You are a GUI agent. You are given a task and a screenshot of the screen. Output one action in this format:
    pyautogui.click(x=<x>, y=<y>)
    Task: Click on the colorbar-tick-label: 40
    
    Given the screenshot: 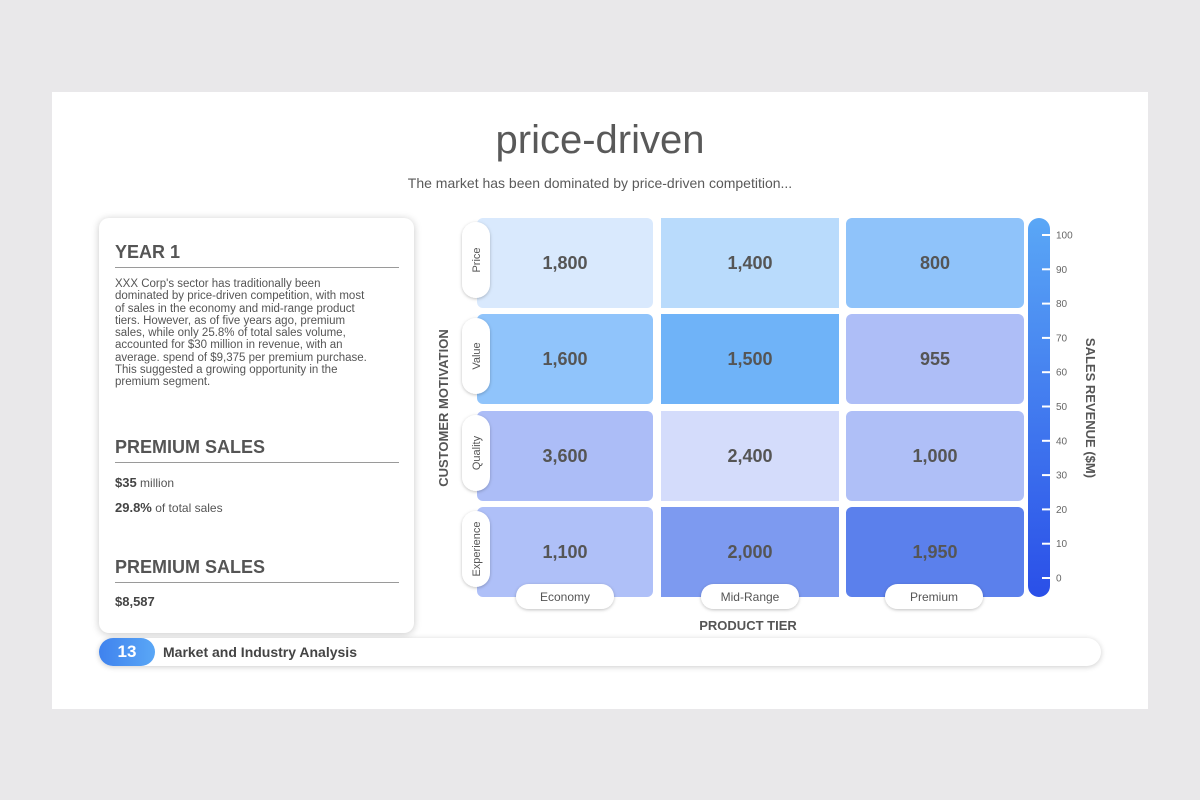 What is the action you would take?
    pyautogui.click(x=1062, y=441)
    